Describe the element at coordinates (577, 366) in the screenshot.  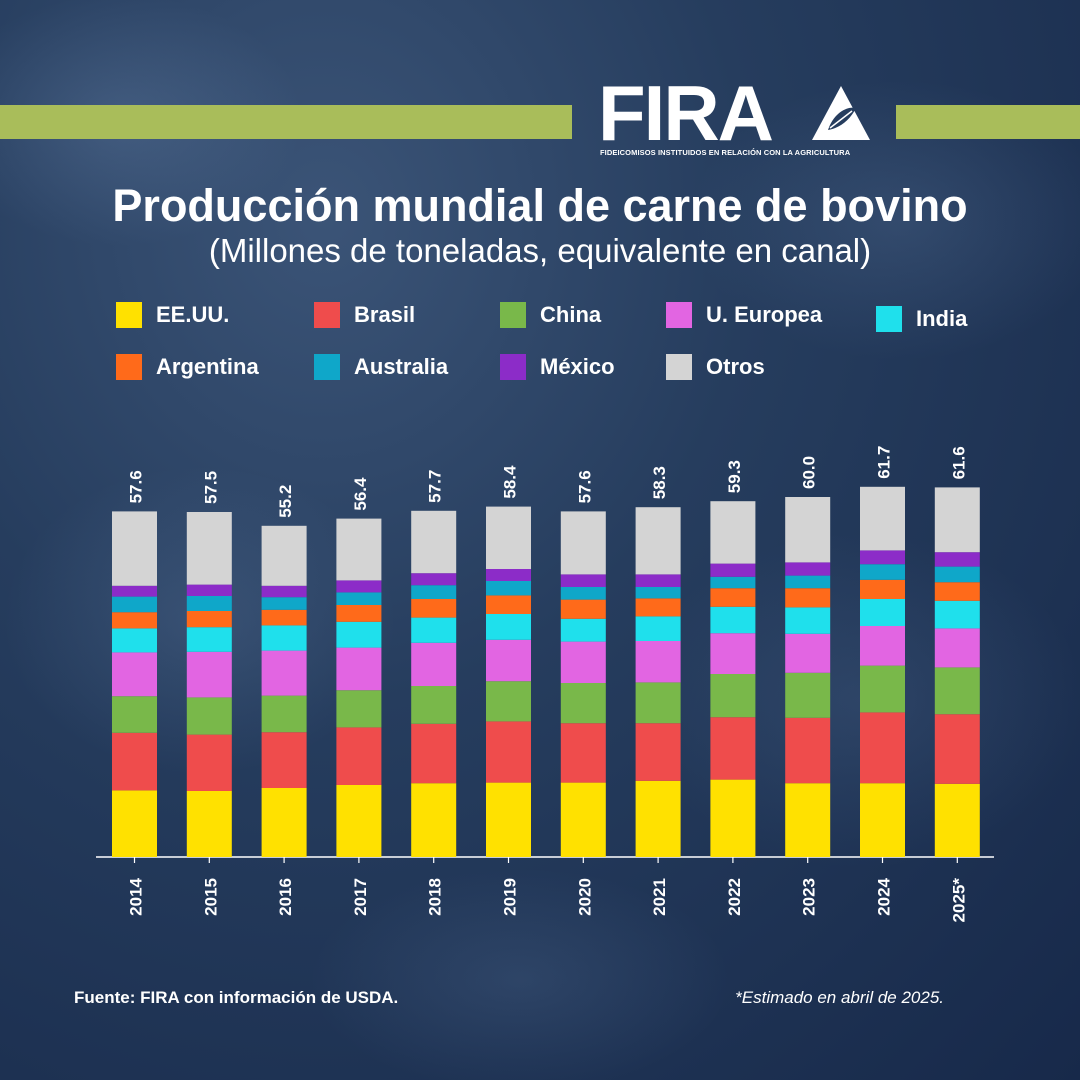
I see `legend-label: México` at that location.